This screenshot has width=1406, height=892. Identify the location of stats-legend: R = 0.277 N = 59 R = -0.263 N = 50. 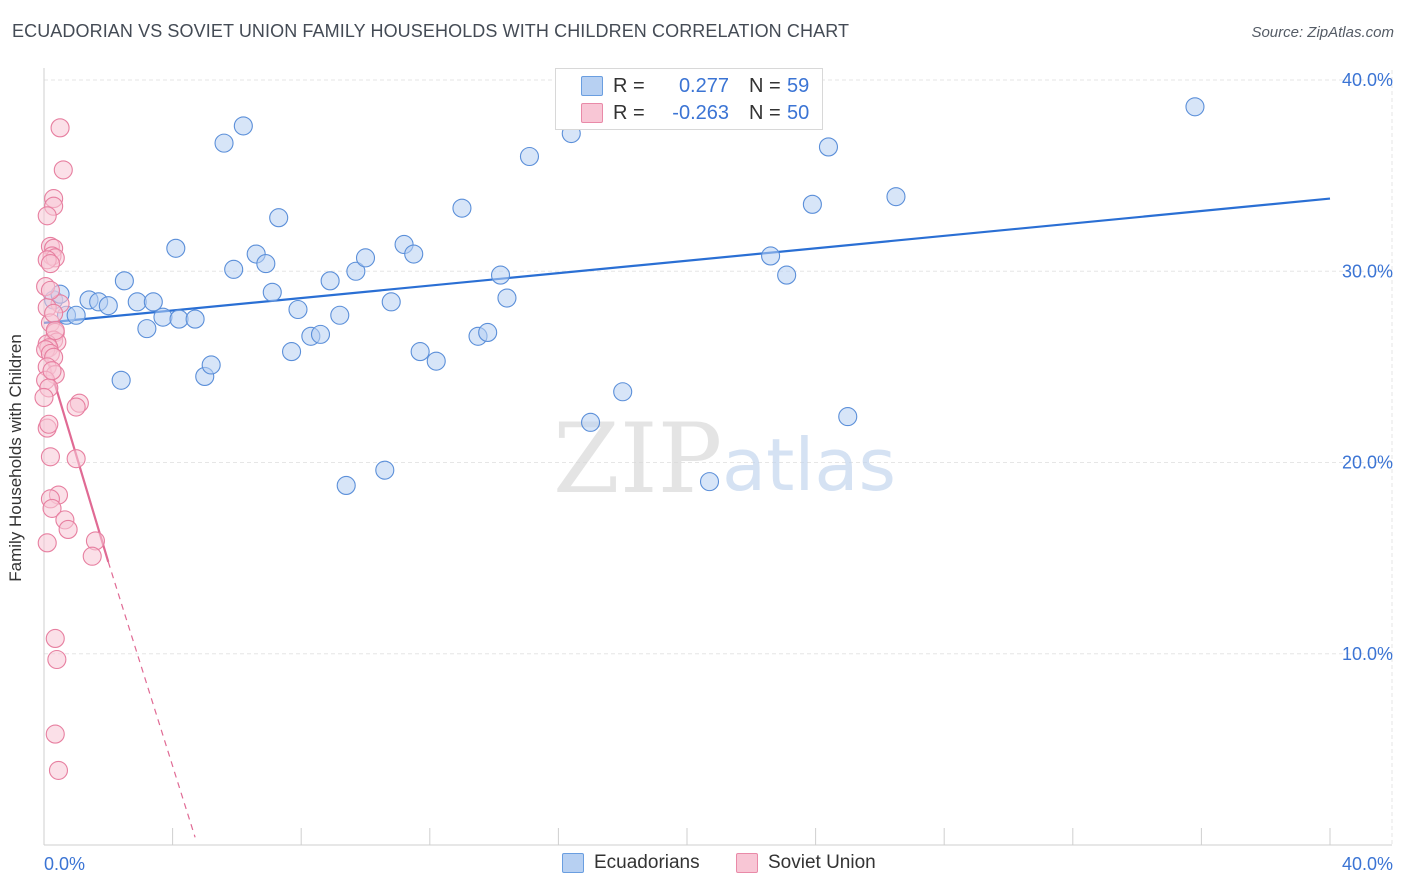
(689, 99).